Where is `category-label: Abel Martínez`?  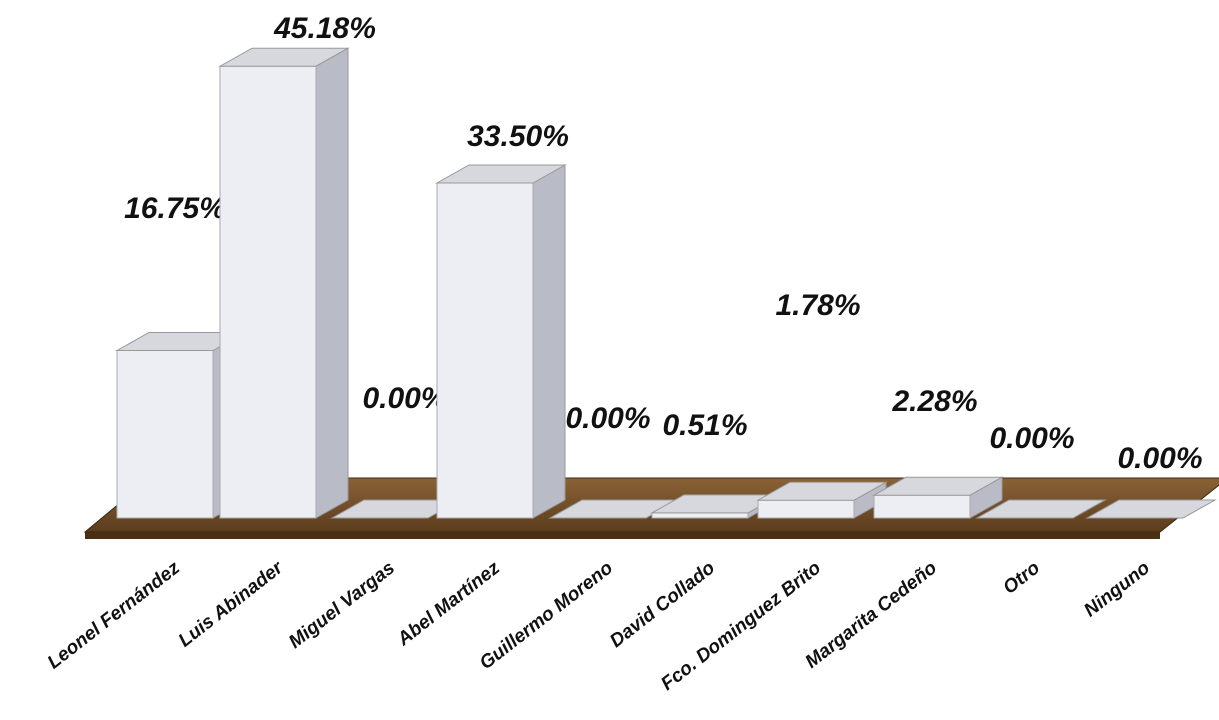
category-label: Abel Martínez is located at coordinates (448, 604).